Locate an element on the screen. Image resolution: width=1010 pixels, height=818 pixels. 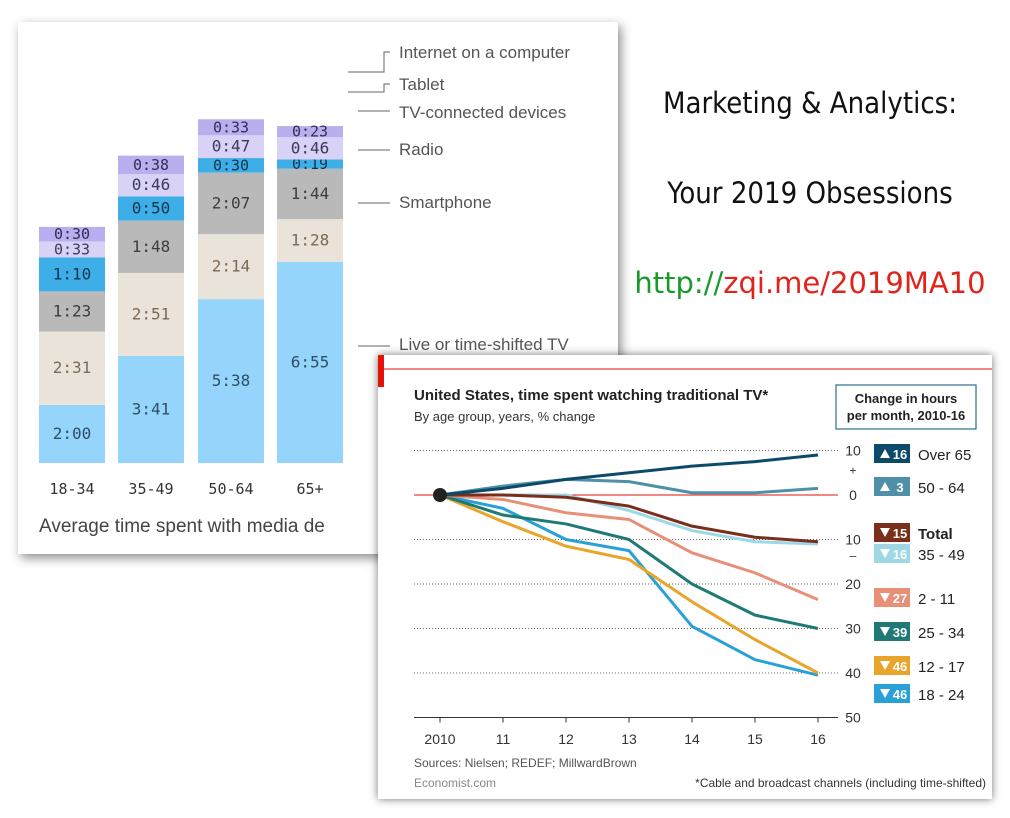
promo-link-prefix: http:// is located at coordinates (679, 283).